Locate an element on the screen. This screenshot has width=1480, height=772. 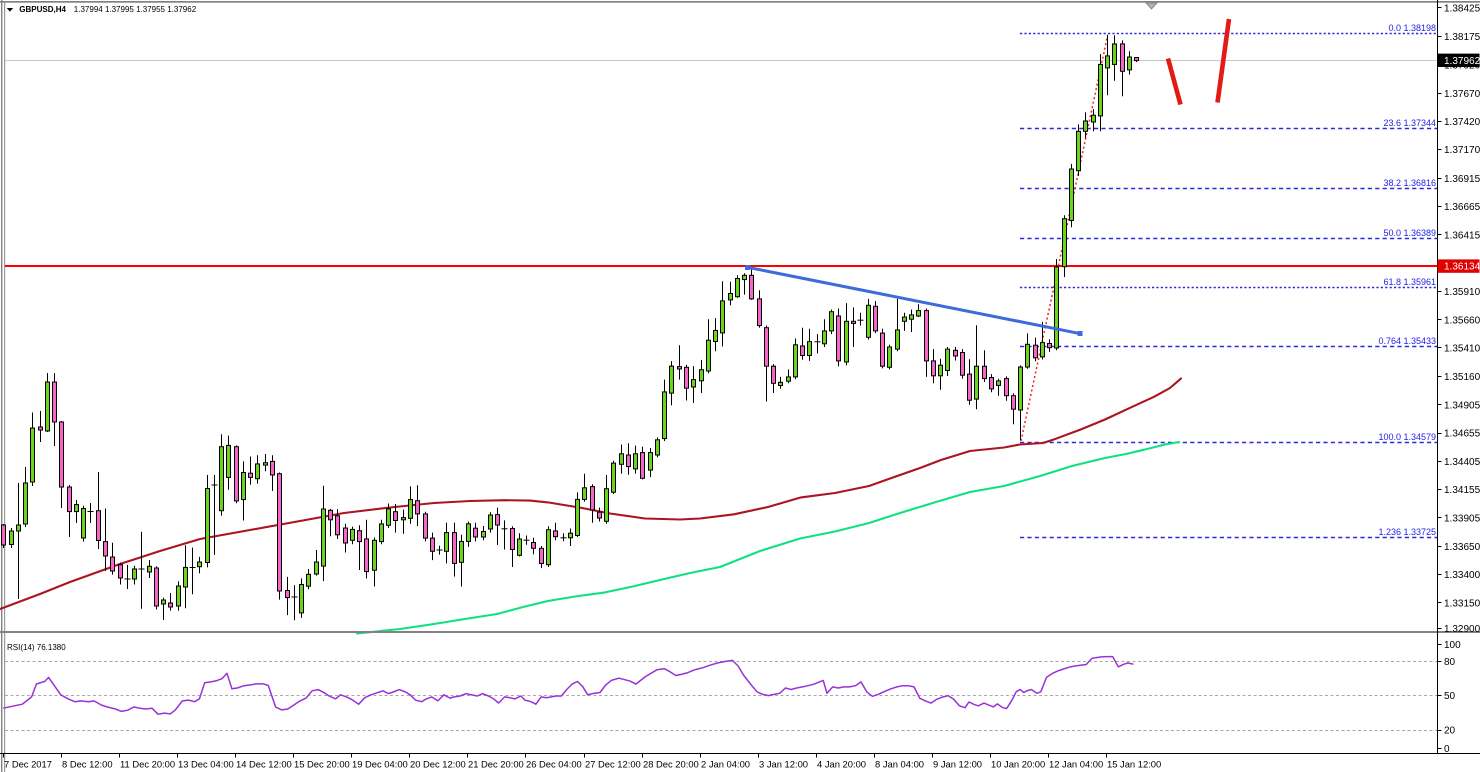
svg-text: 50.0 1.36389 is located at coordinates (1409, 233).